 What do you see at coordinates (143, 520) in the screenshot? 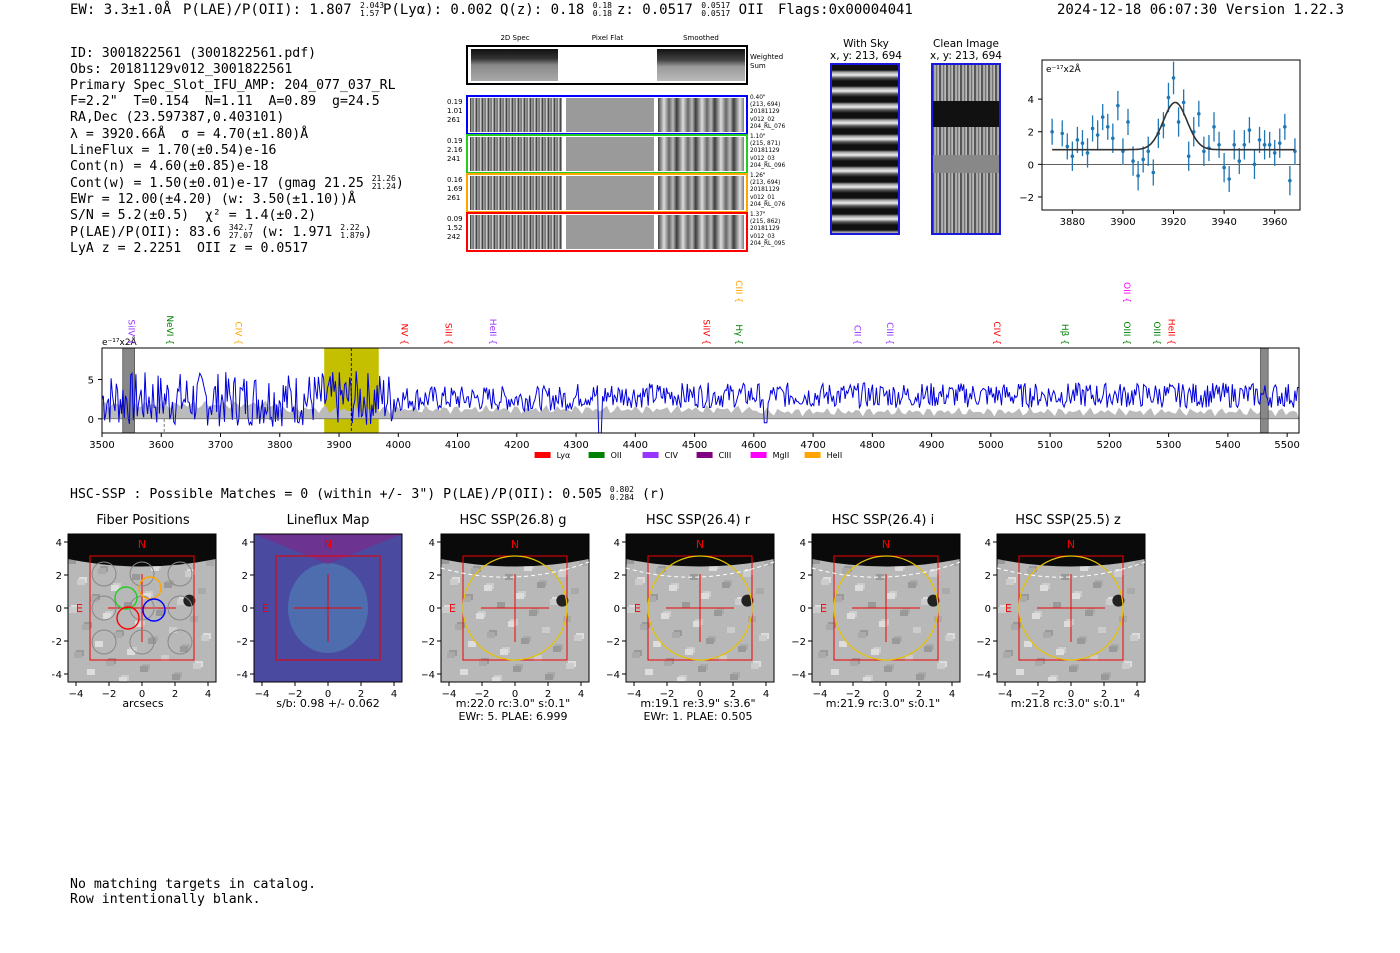
I see `cutout-title: Fiber Positions` at bounding box center [143, 520].